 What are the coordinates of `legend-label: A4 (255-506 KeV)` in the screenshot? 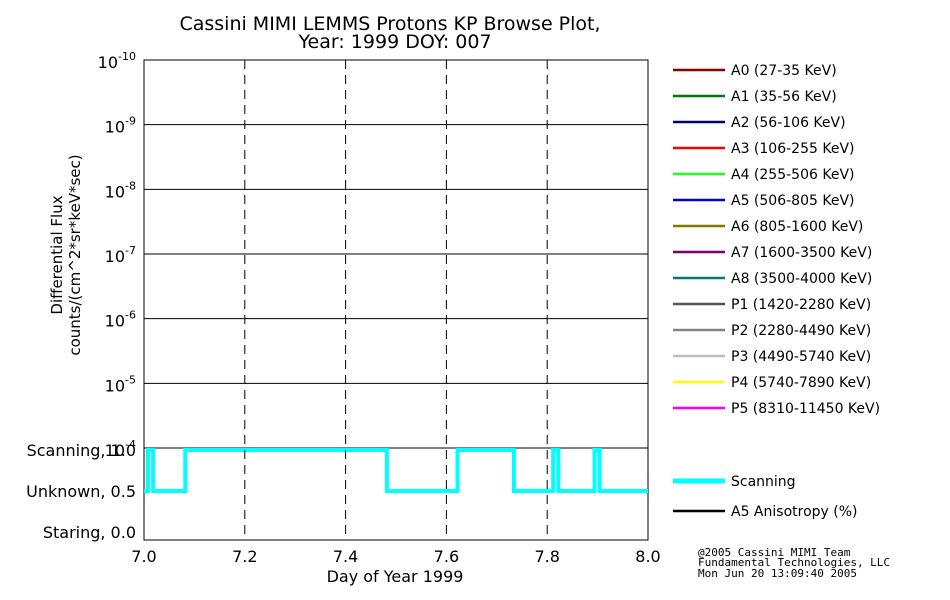 It's located at (792, 175).